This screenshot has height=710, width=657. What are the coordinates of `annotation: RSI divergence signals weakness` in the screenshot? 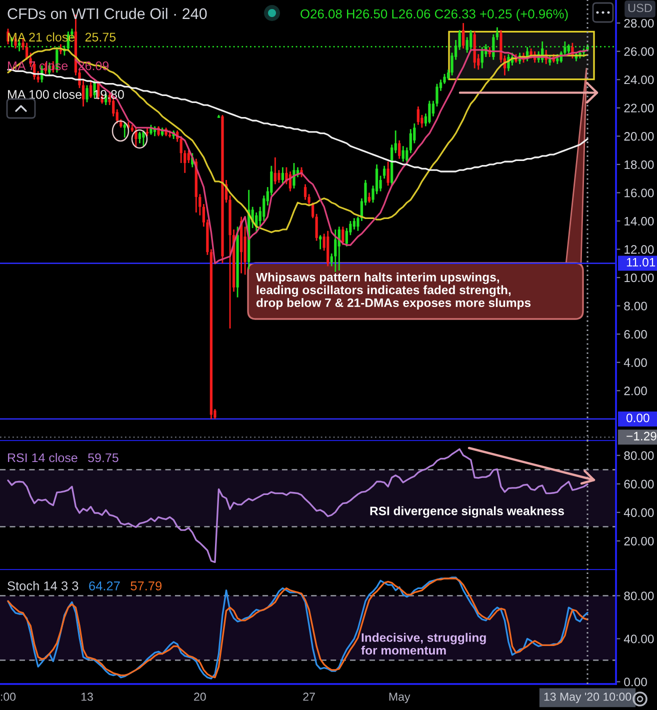 It's located at (467, 512).